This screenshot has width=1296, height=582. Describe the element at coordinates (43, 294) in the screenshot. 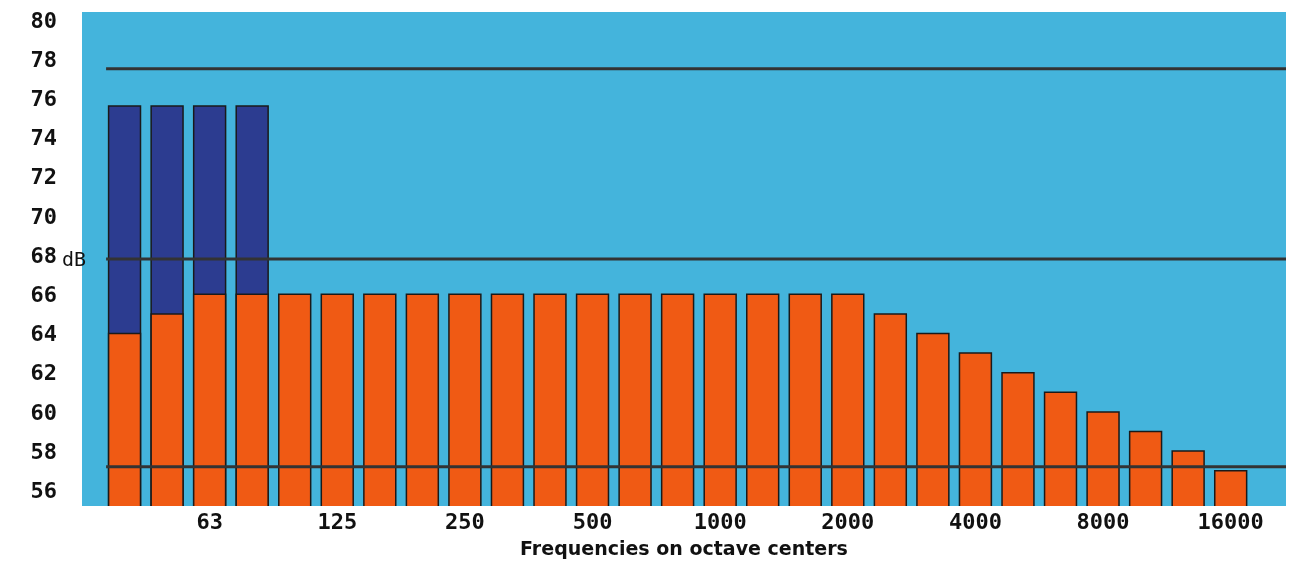

I see `y-tick-label: 66` at that location.